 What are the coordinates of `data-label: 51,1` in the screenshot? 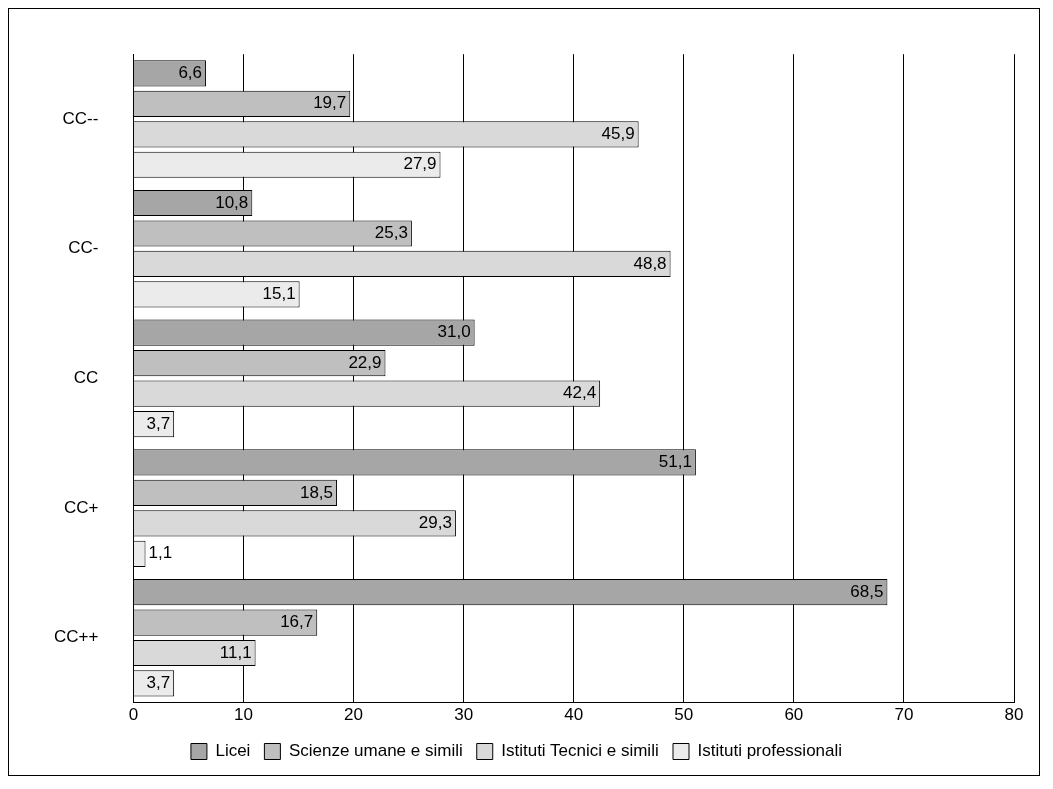 It's located at (675, 462).